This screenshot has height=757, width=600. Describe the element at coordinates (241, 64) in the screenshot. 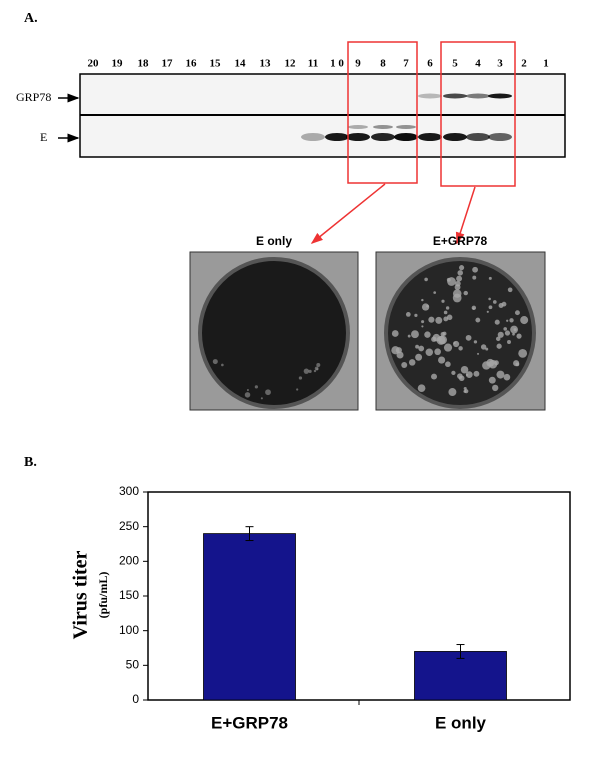

I see `lane-label: 14` at that location.